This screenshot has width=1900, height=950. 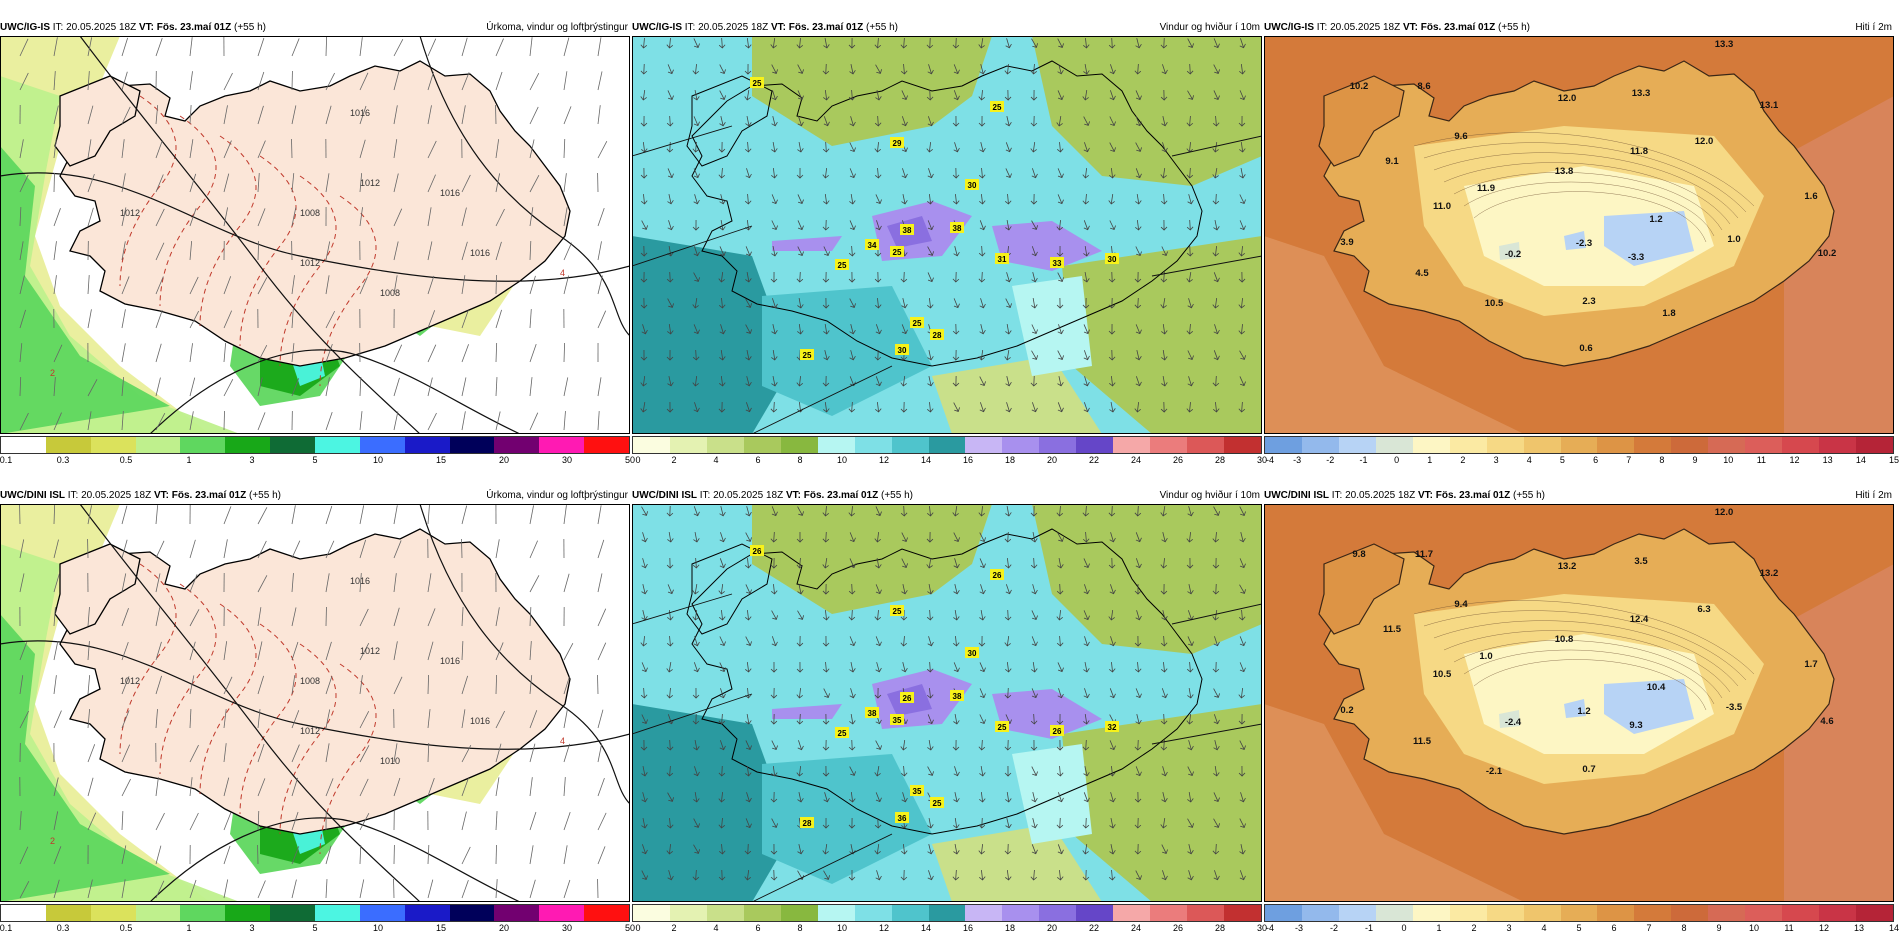 I want to click on temperature-label: 13.3, so click(x=1641, y=93).